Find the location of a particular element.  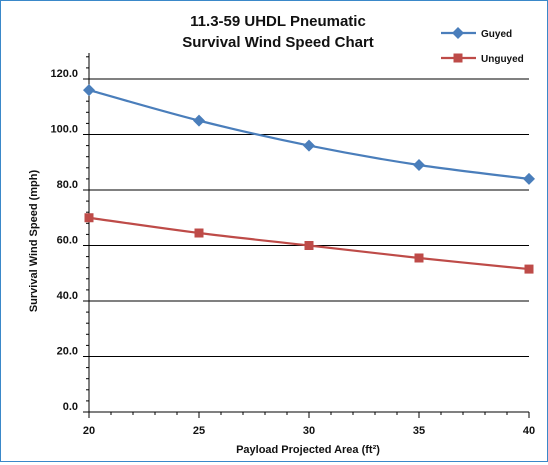

legend-marker-unguyed is located at coordinates (458, 58).